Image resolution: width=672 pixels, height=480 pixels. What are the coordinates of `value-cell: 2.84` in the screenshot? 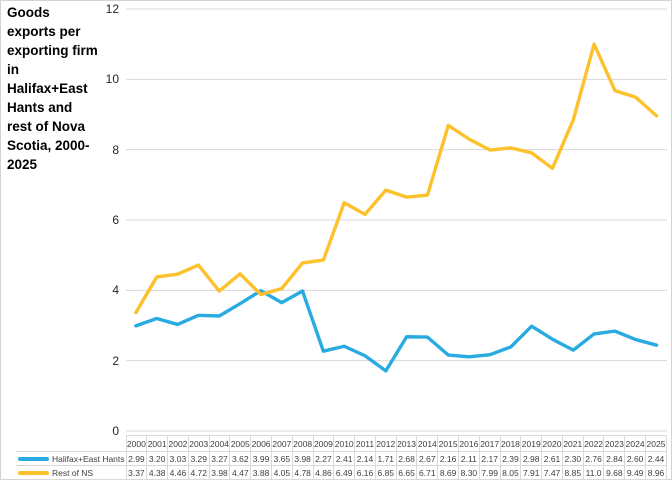 It's located at (614, 458).